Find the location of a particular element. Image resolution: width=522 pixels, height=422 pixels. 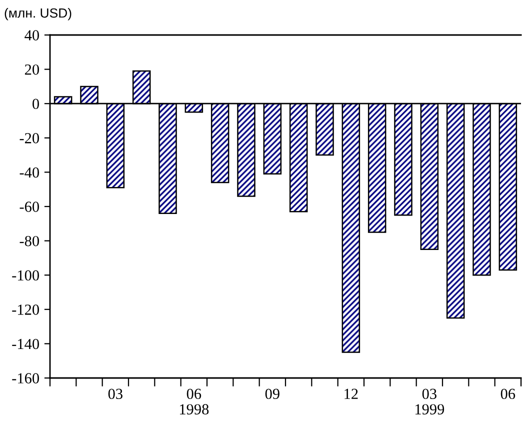

text: 1998 is located at coordinates (194, 409).